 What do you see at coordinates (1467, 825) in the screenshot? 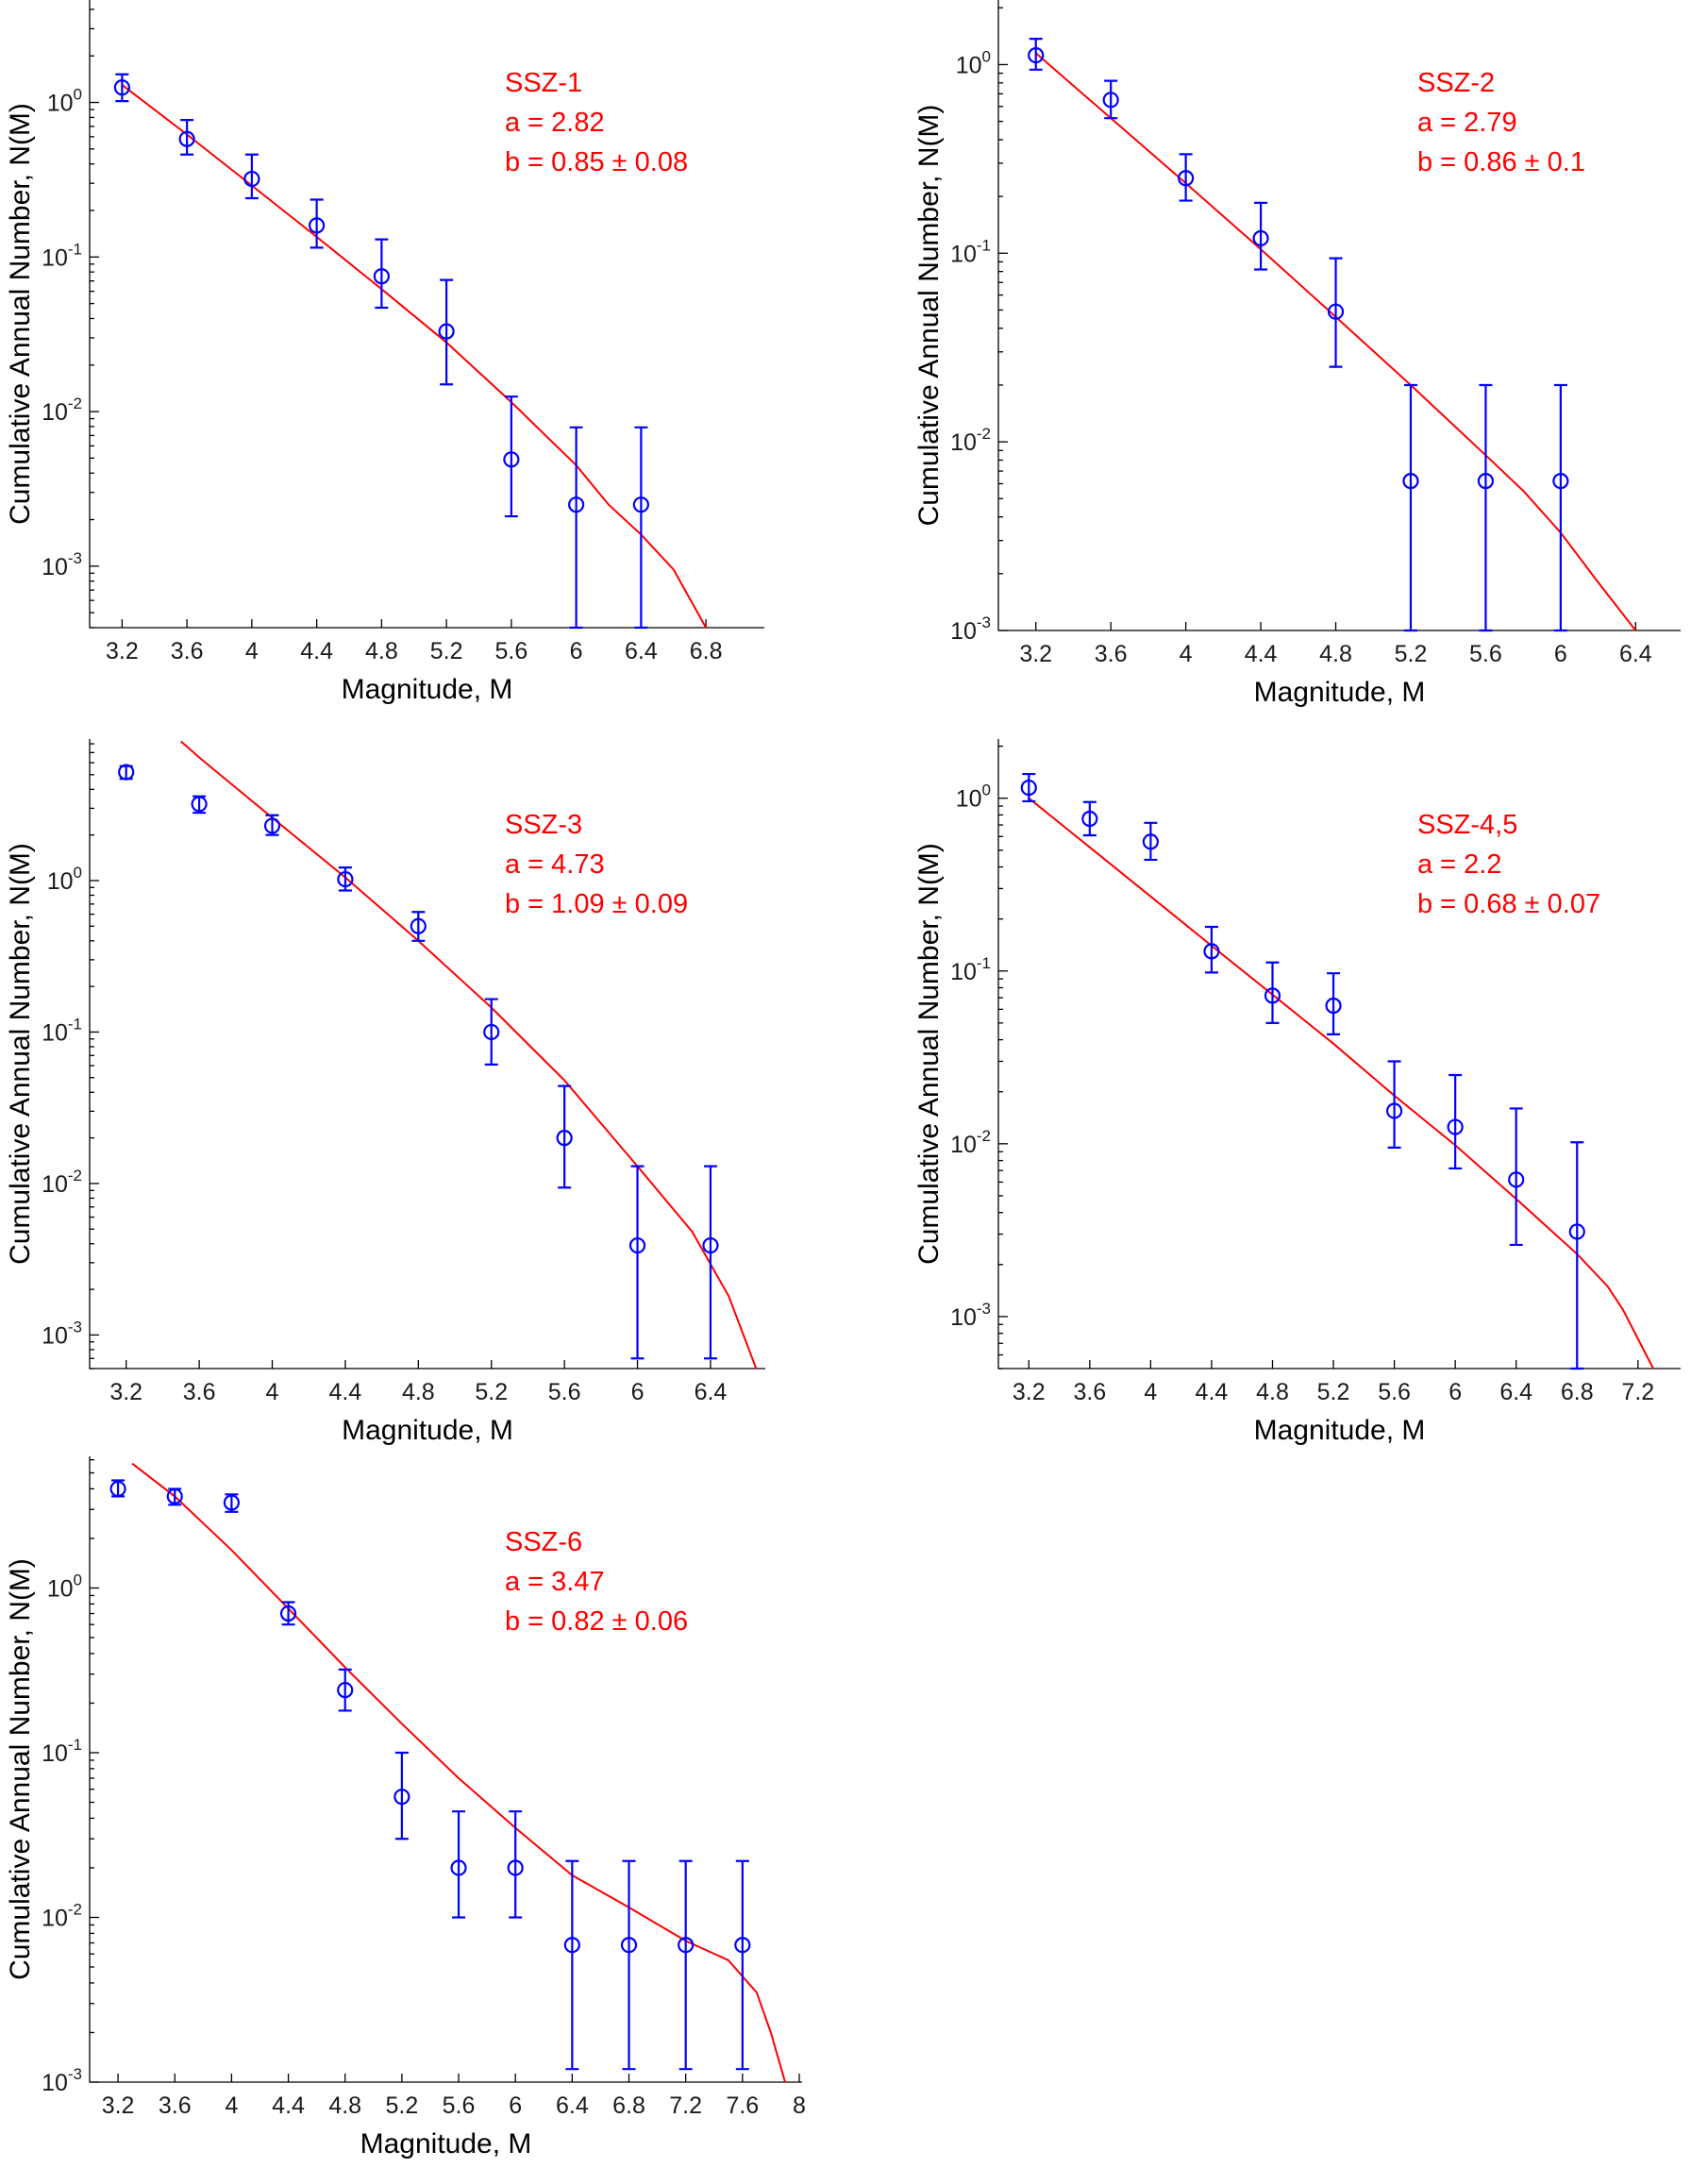
I see `annotation-line: SSZ-4,5` at bounding box center [1467, 825].